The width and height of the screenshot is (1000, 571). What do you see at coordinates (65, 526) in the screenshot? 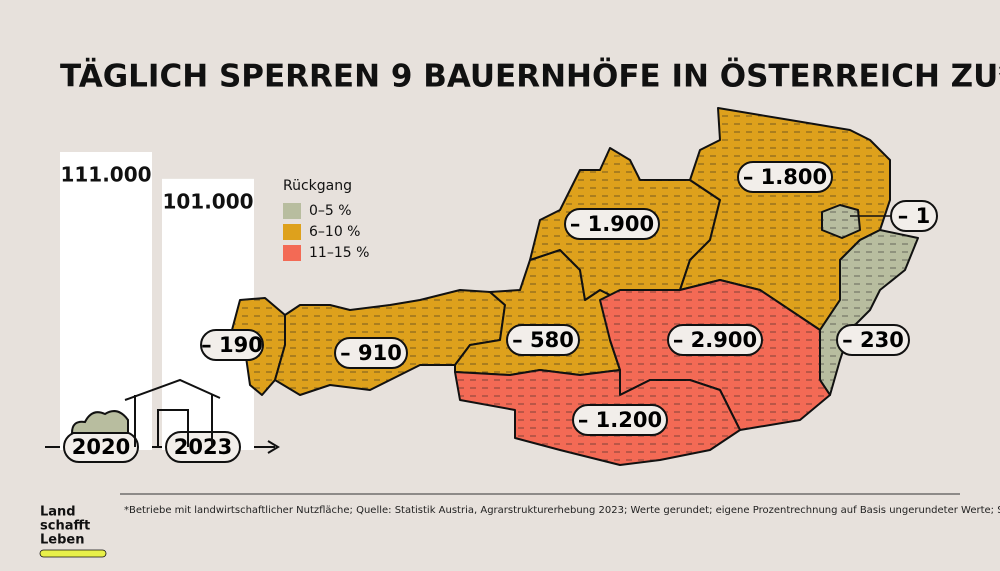
I see `logo-text: schafft` at bounding box center [65, 526].